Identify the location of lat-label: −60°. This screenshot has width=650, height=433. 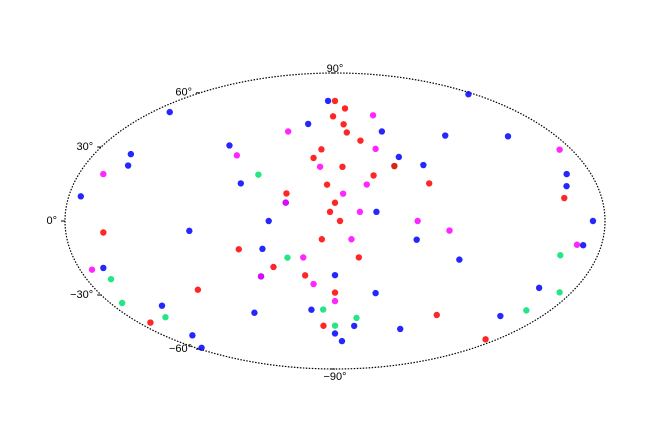
(180, 349).